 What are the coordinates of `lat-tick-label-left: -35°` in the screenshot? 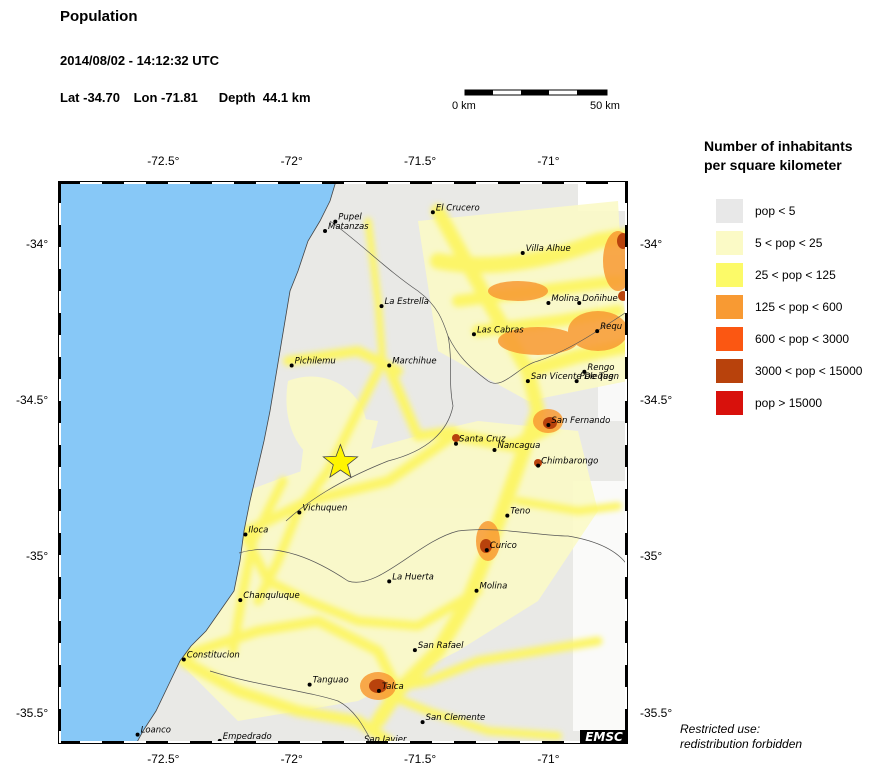 It's located at (37, 556).